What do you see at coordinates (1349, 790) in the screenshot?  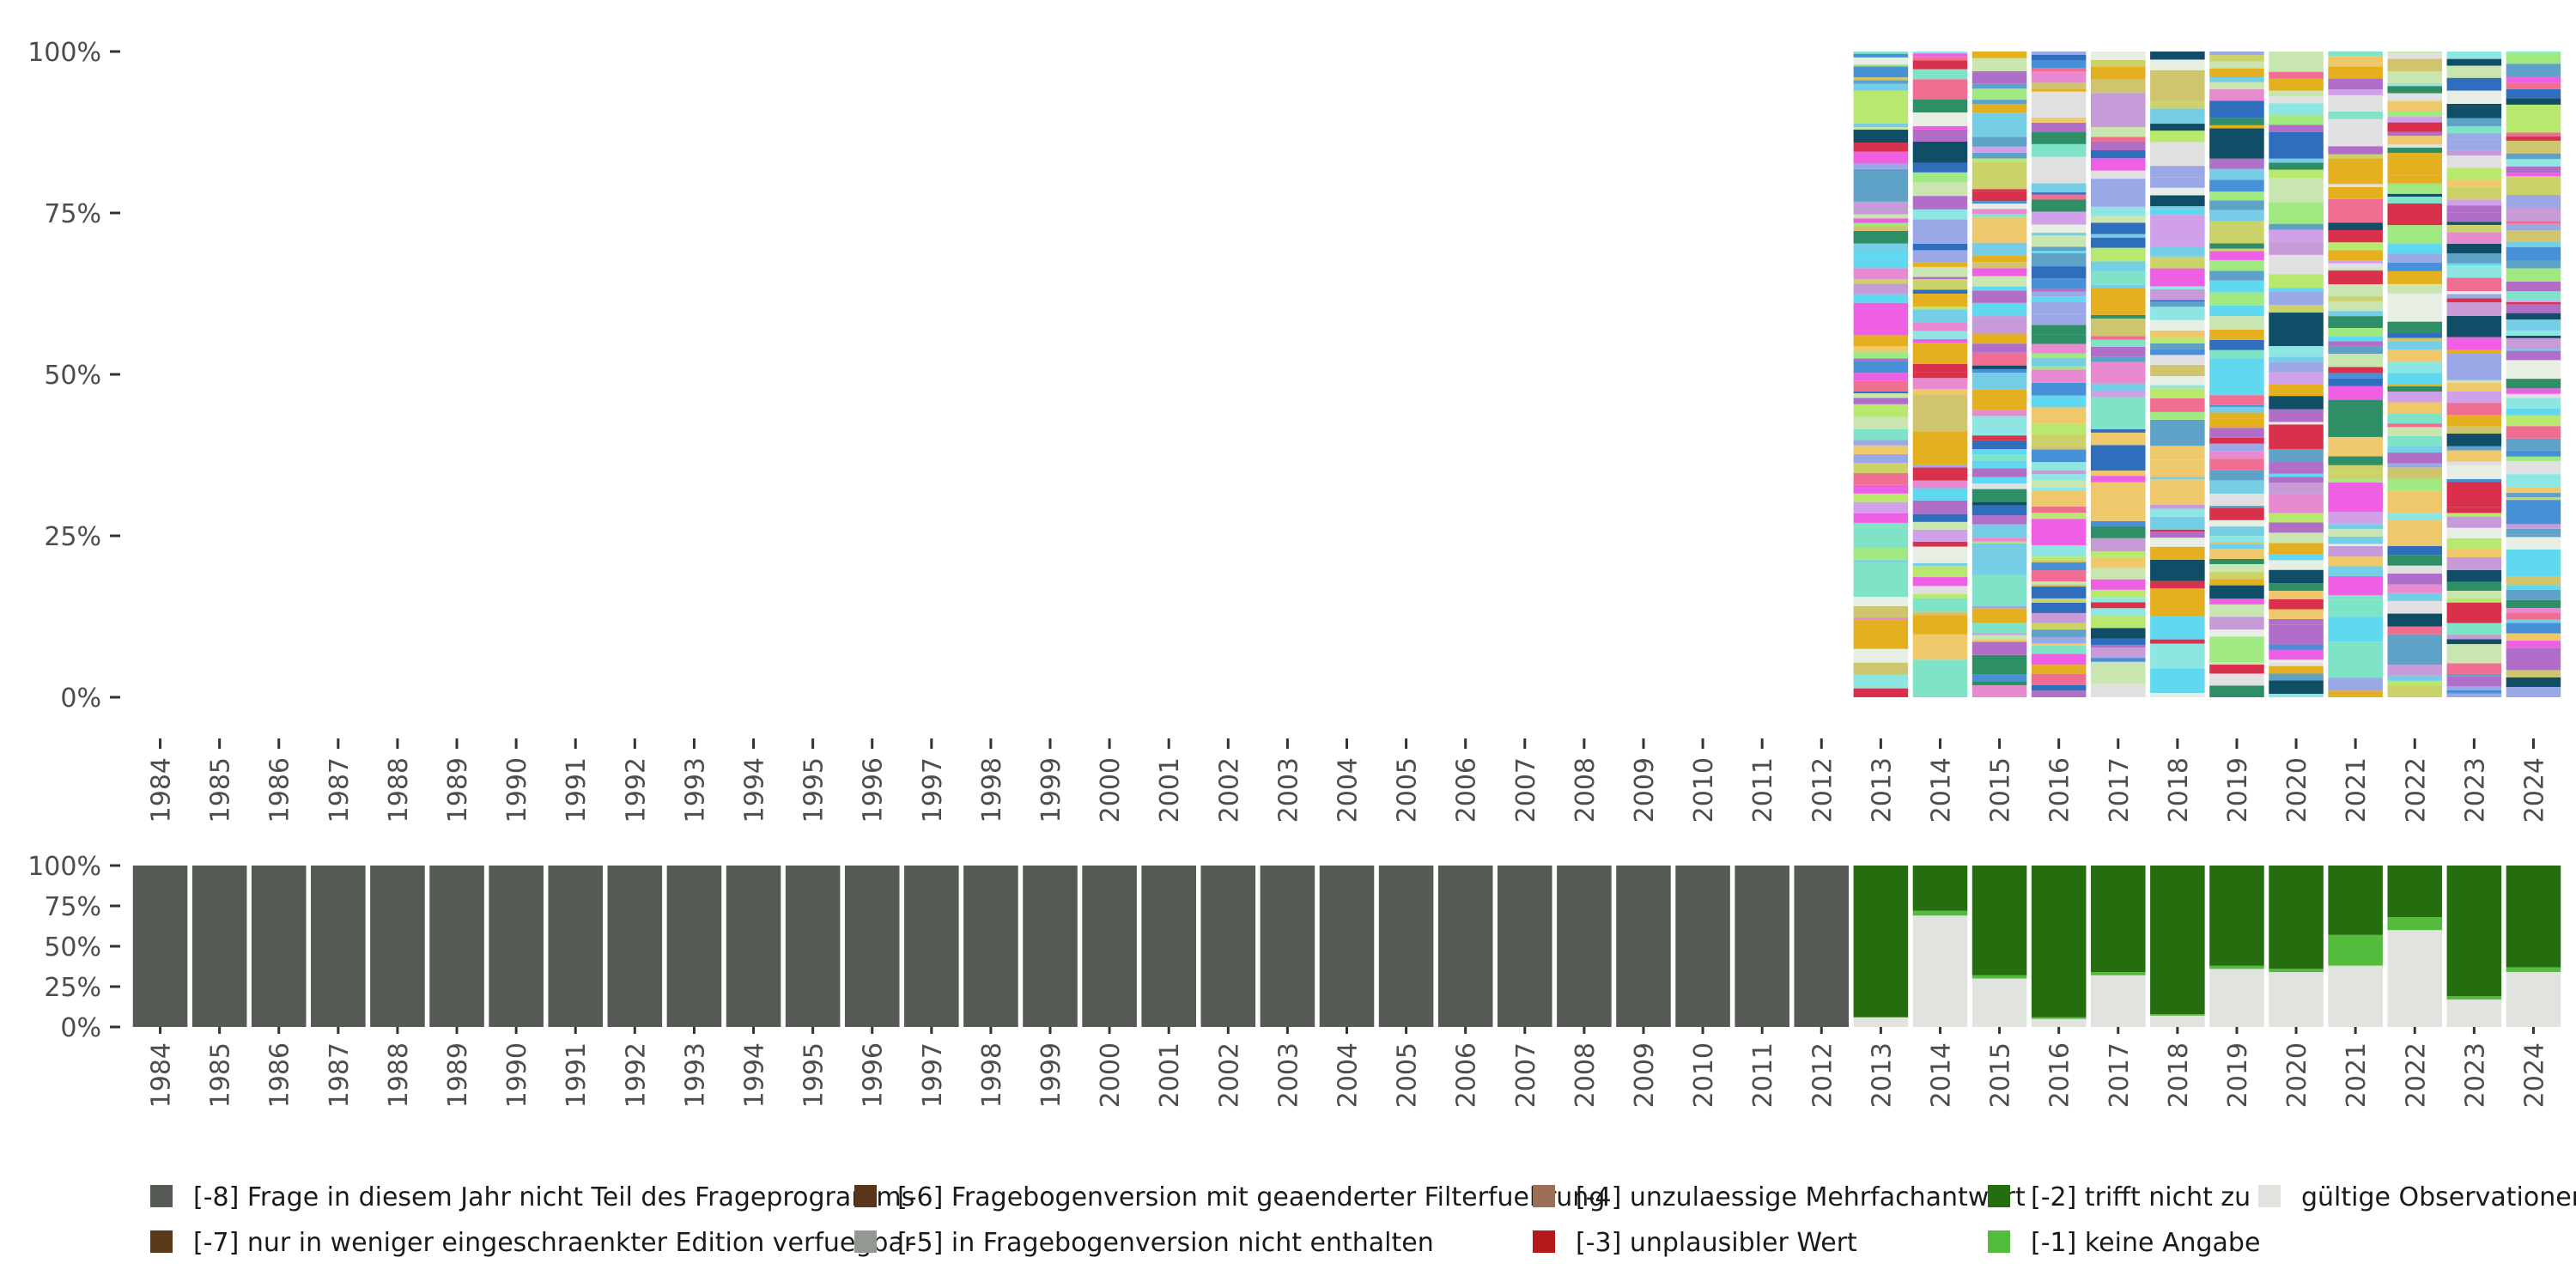 I see `x-tick-label: 2004` at bounding box center [1349, 790].